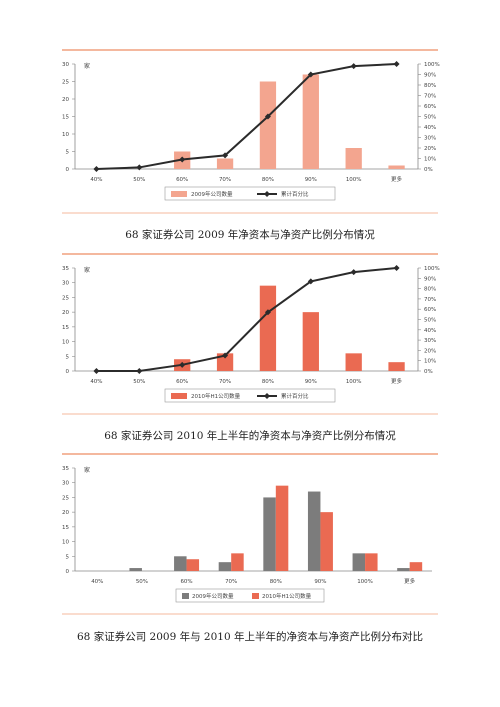 The image size is (500, 707). What do you see at coordinates (65, 469) in the screenshot?
I see `y-tick-label: 35` at bounding box center [65, 469].